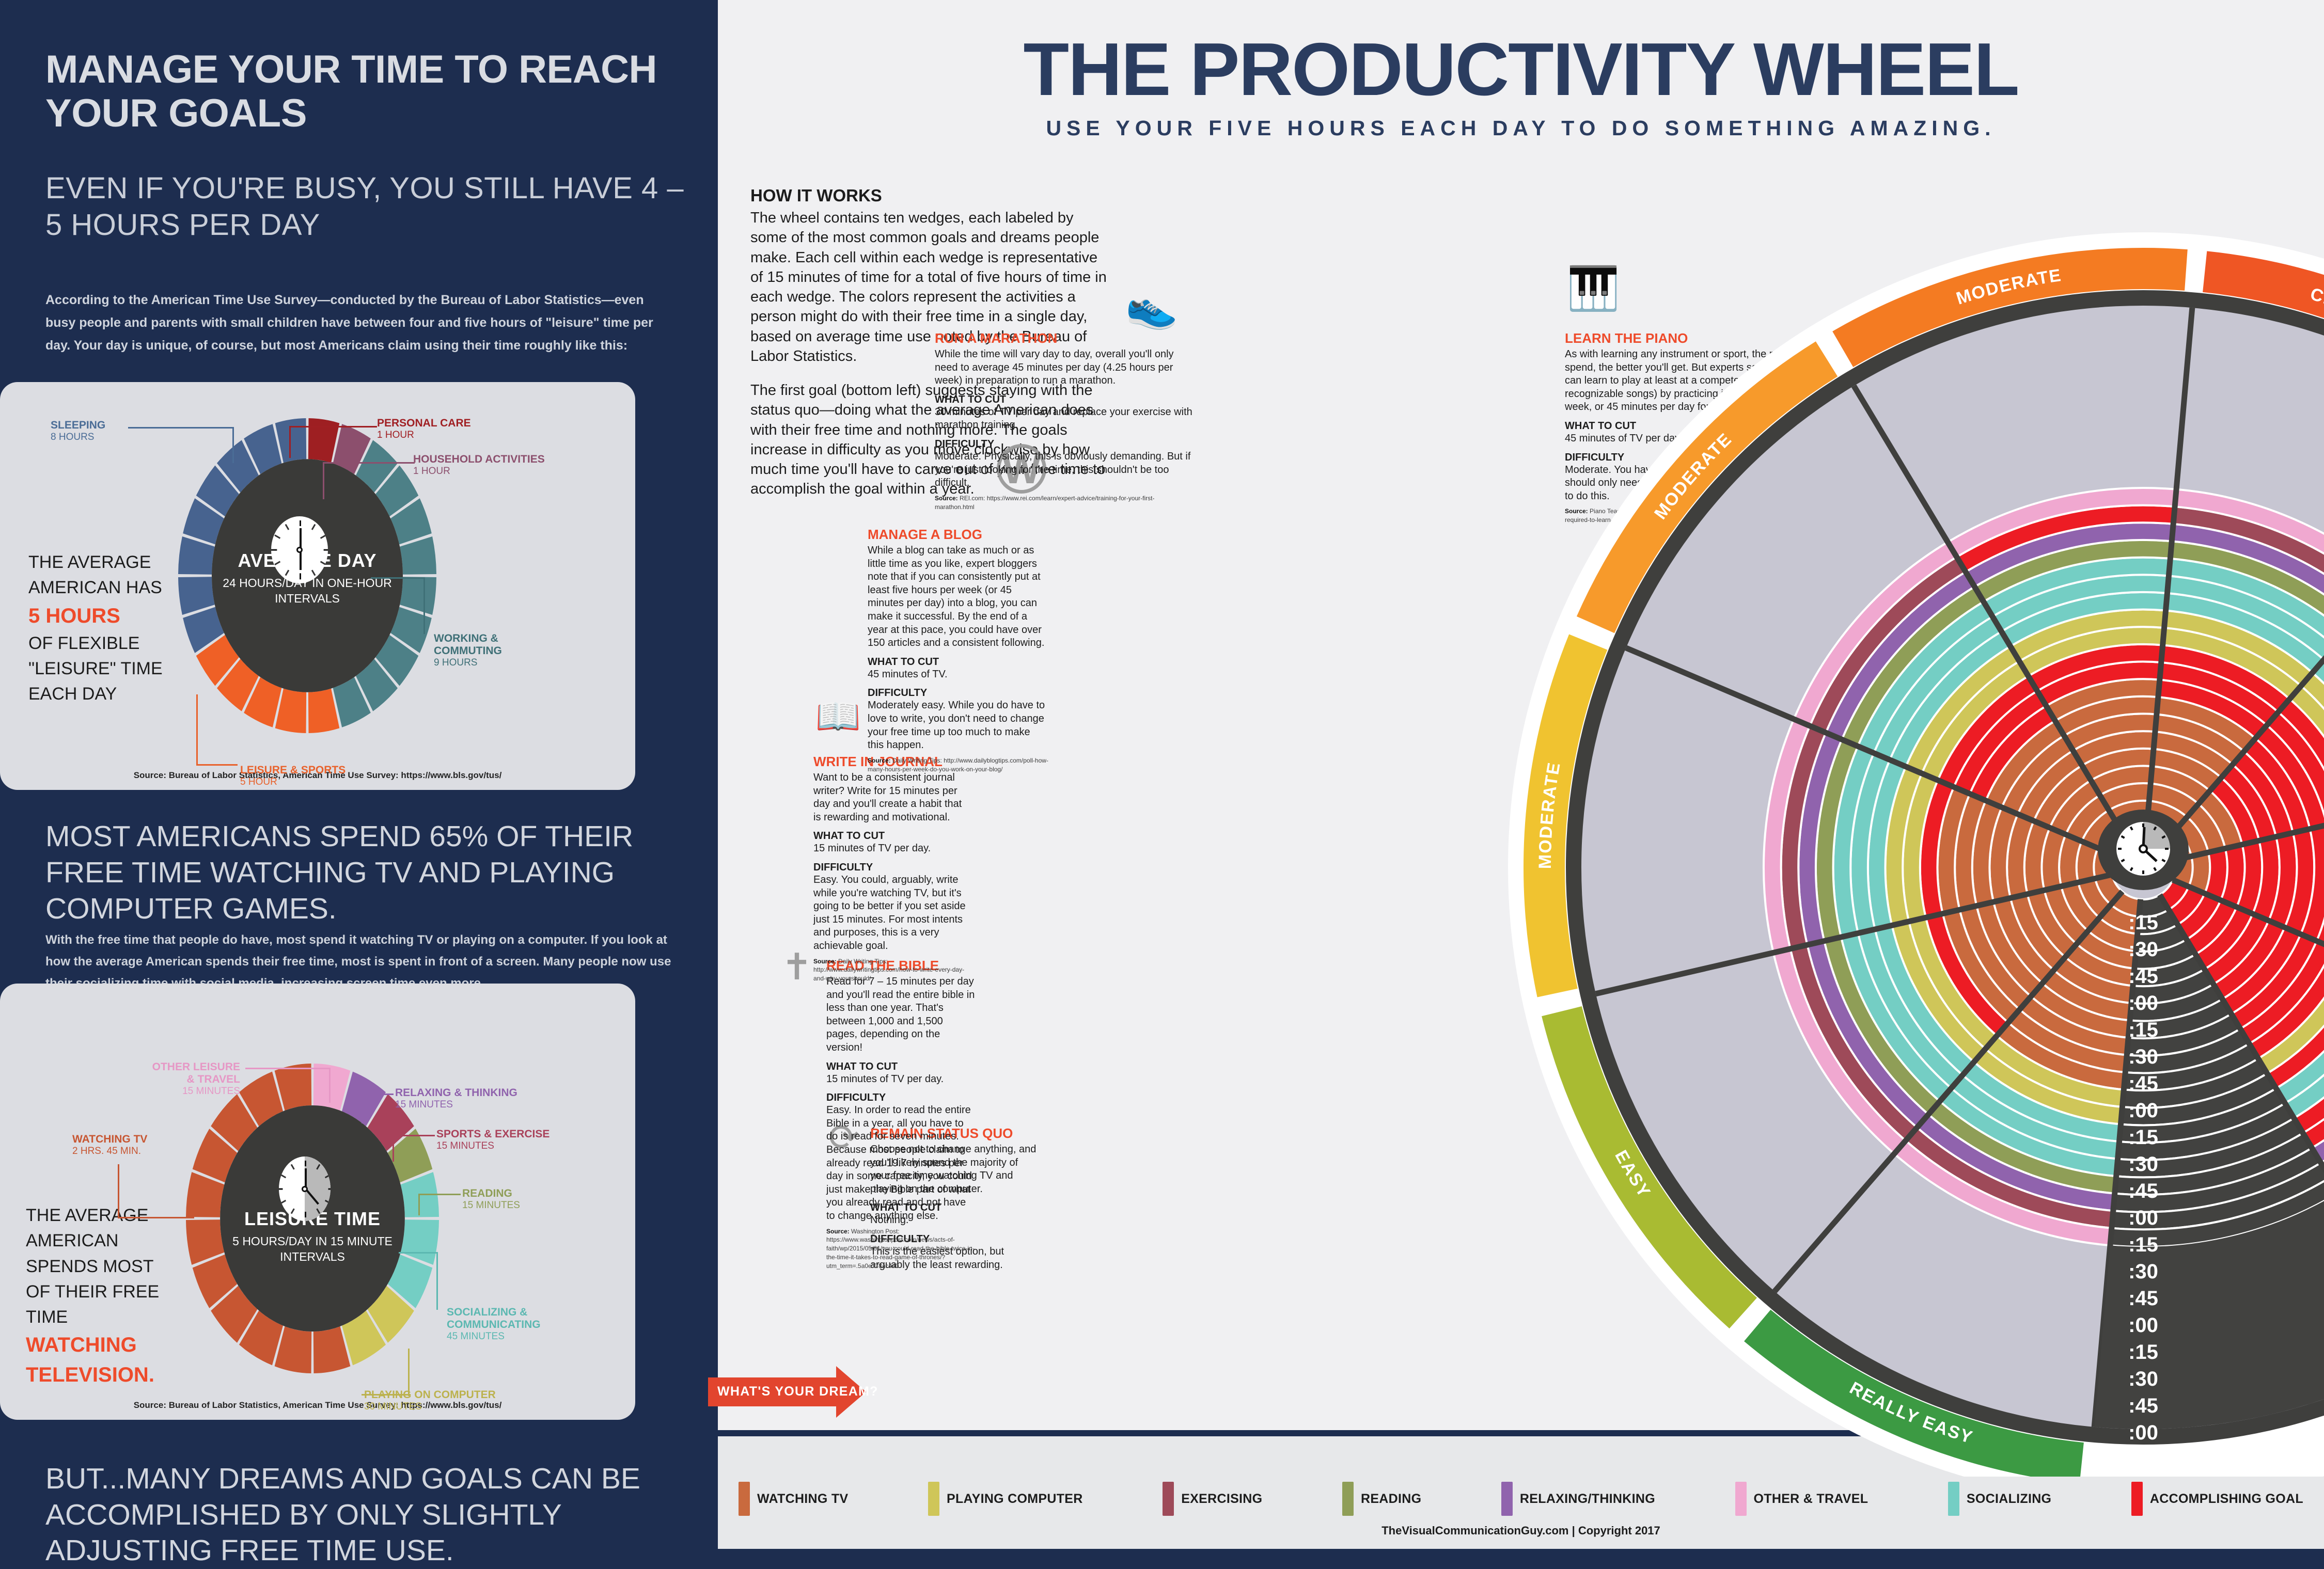 Image resolution: width=2324 pixels, height=1569 pixels. What do you see at coordinates (838, 716) in the screenshot?
I see `open-book-icon: 📖` at bounding box center [838, 716].